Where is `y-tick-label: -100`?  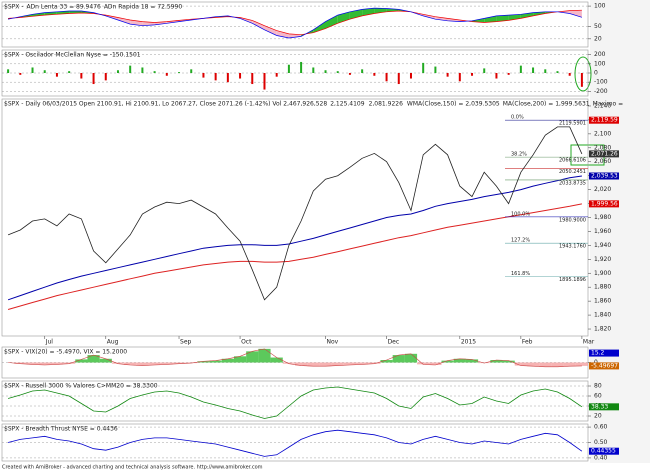 y-tick-label: -100 is located at coordinates (601, 82).